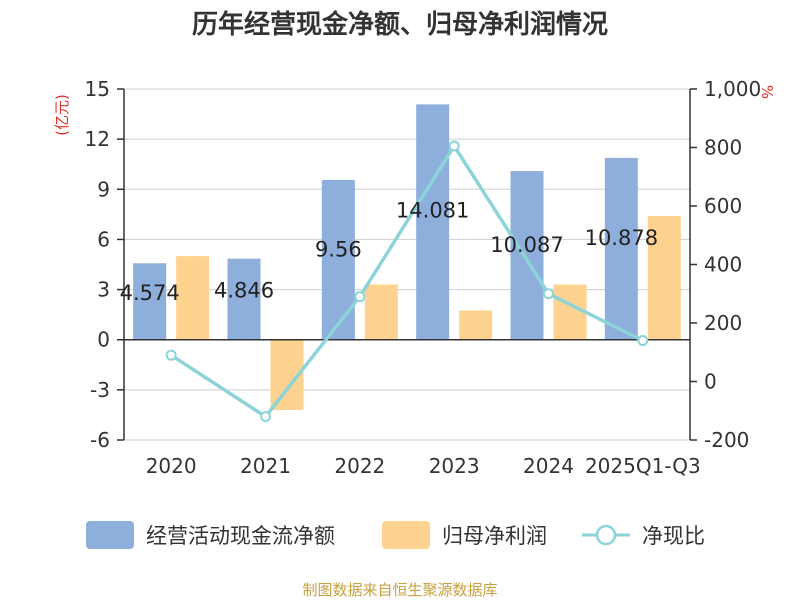 The image size is (800, 600). I want to click on right-axis-unit: %, so click(767, 92).